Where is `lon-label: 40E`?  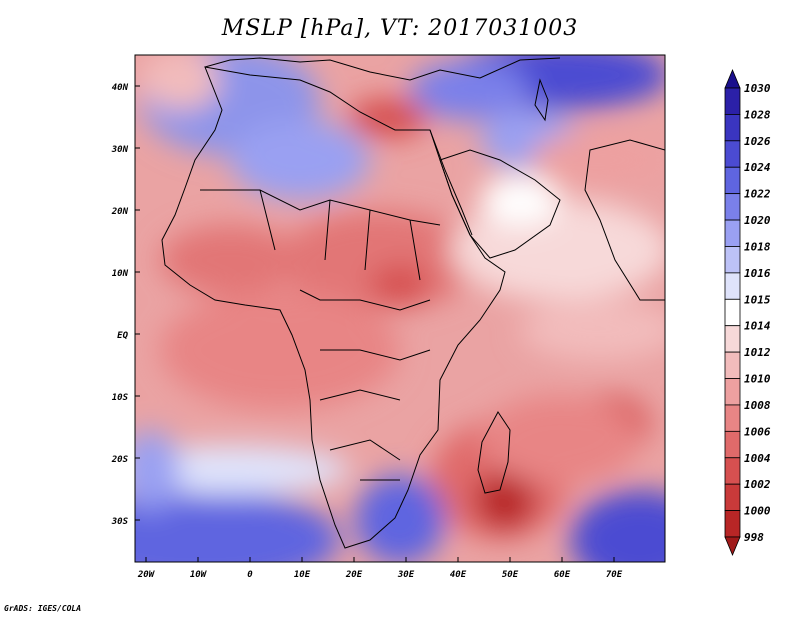
lon-label: 40E is located at coordinates (458, 575).